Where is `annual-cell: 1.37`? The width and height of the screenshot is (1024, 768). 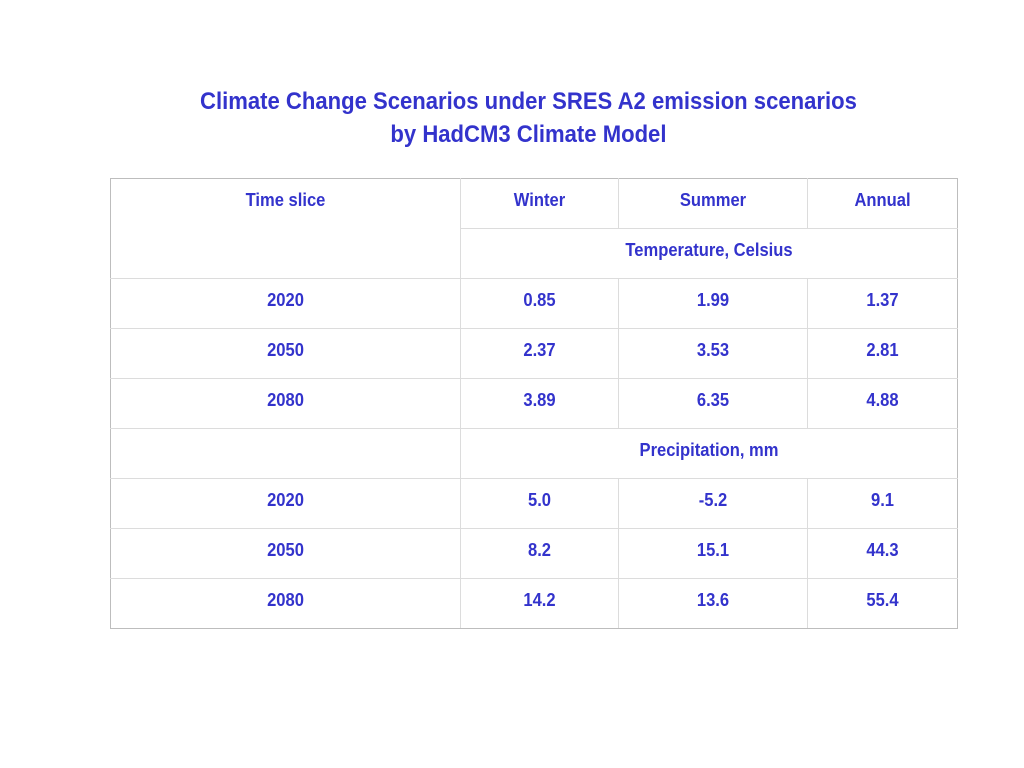 annual-cell: 1.37 is located at coordinates (882, 303).